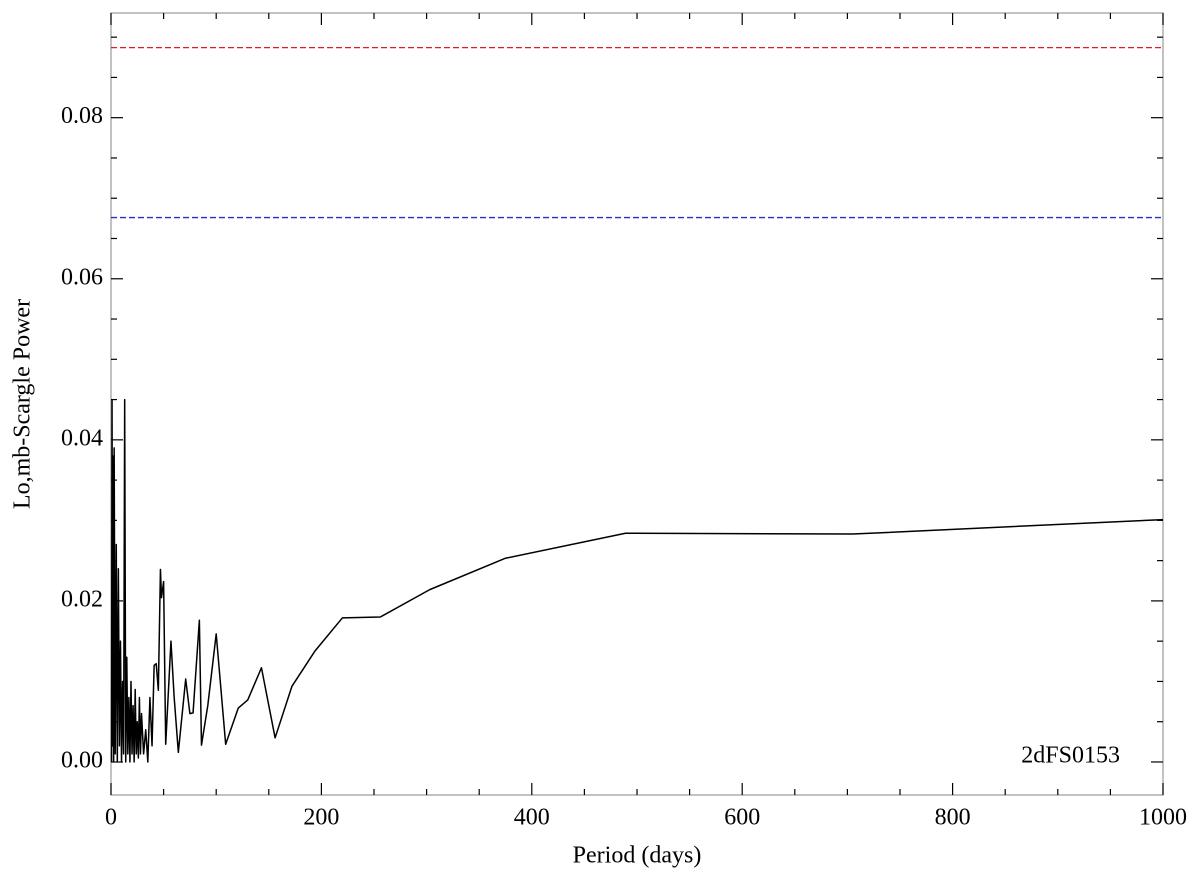 This screenshot has height=883, width=1200. What do you see at coordinates (111, 818) in the screenshot?
I see `x-tick-label: 0` at bounding box center [111, 818].